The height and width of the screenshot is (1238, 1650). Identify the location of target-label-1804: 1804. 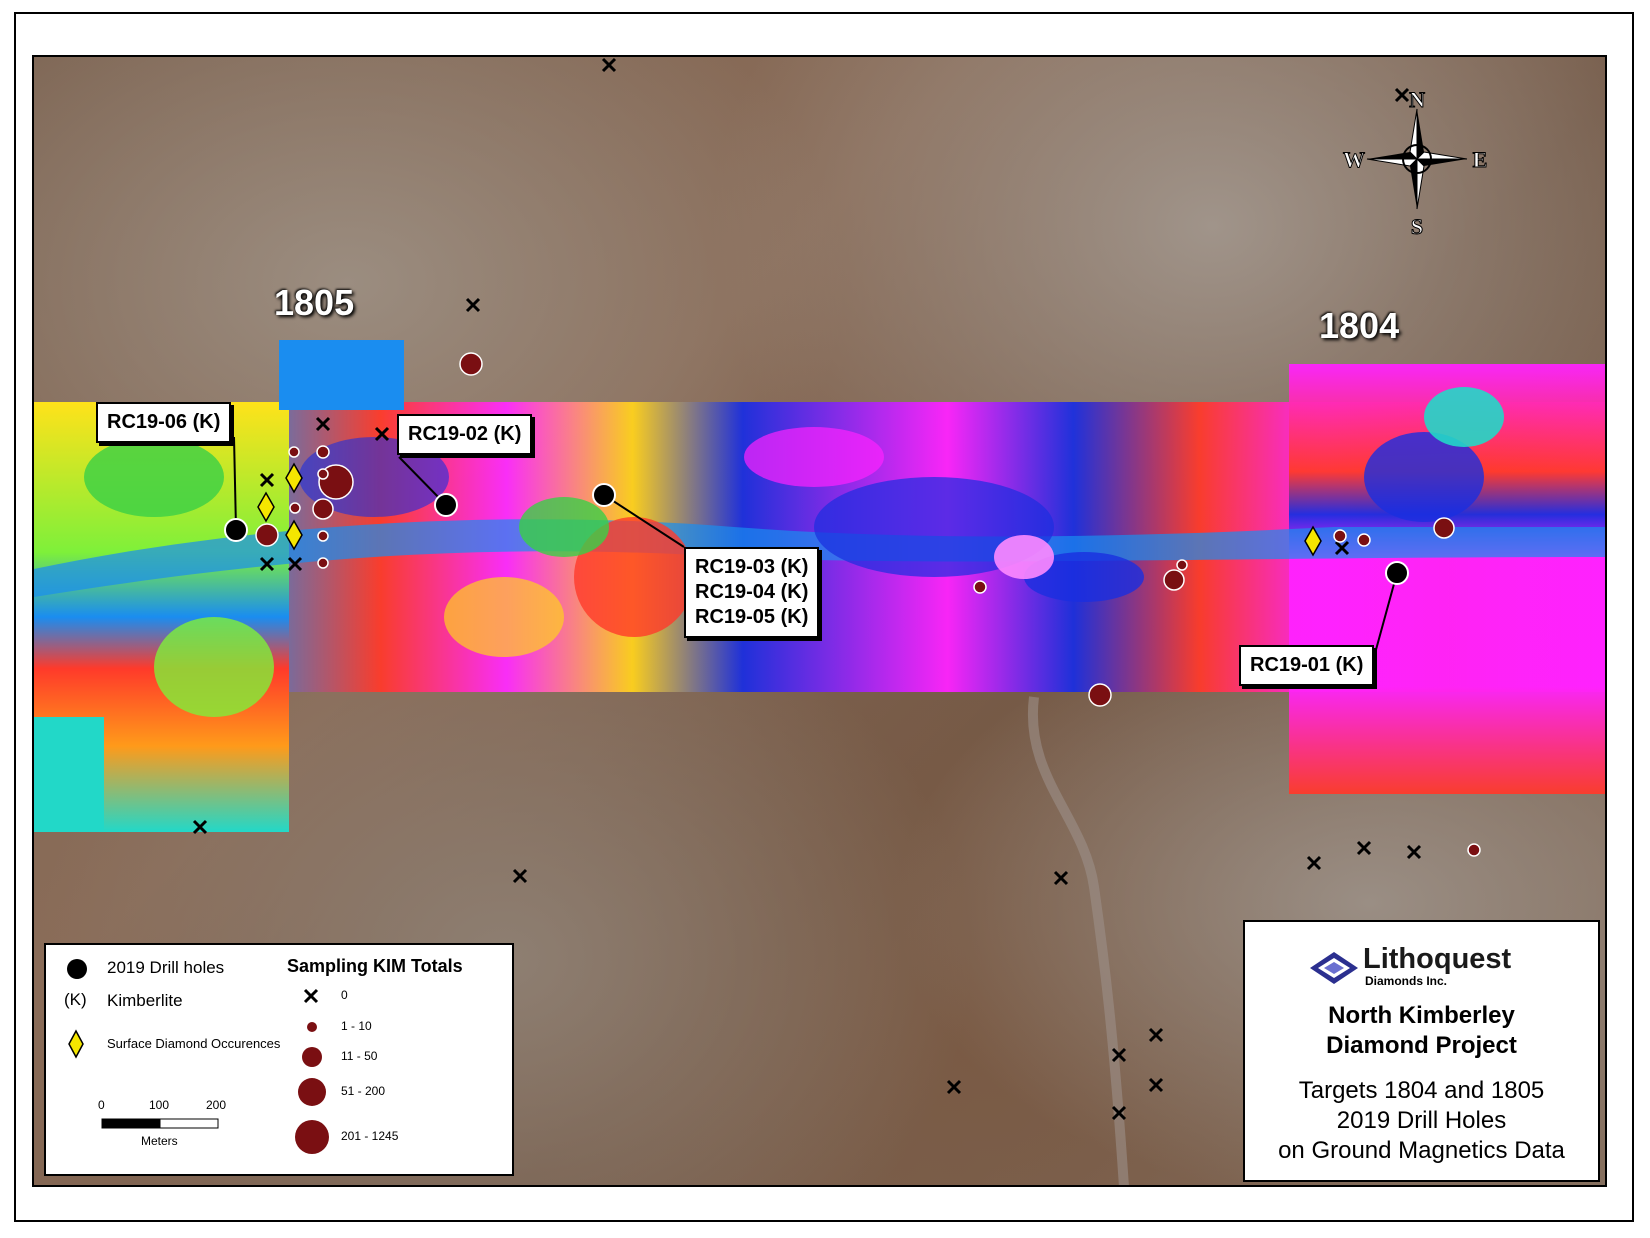
(1359, 325).